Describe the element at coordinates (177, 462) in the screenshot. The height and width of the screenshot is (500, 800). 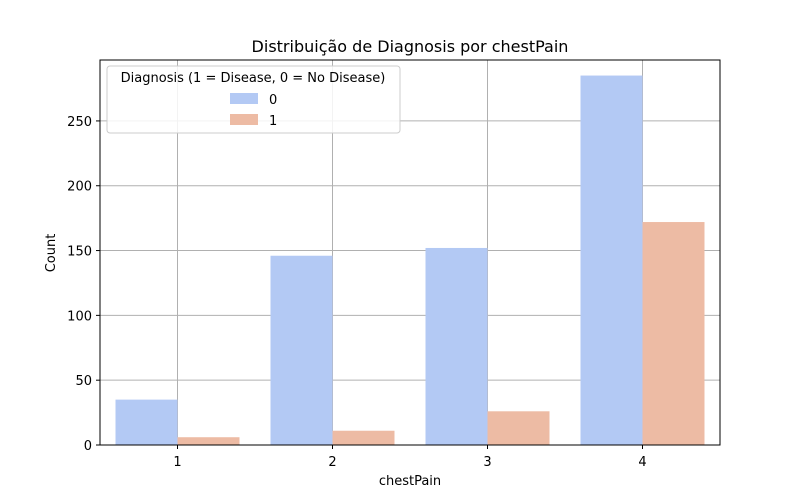
I see `x-tick-label: 1` at that location.